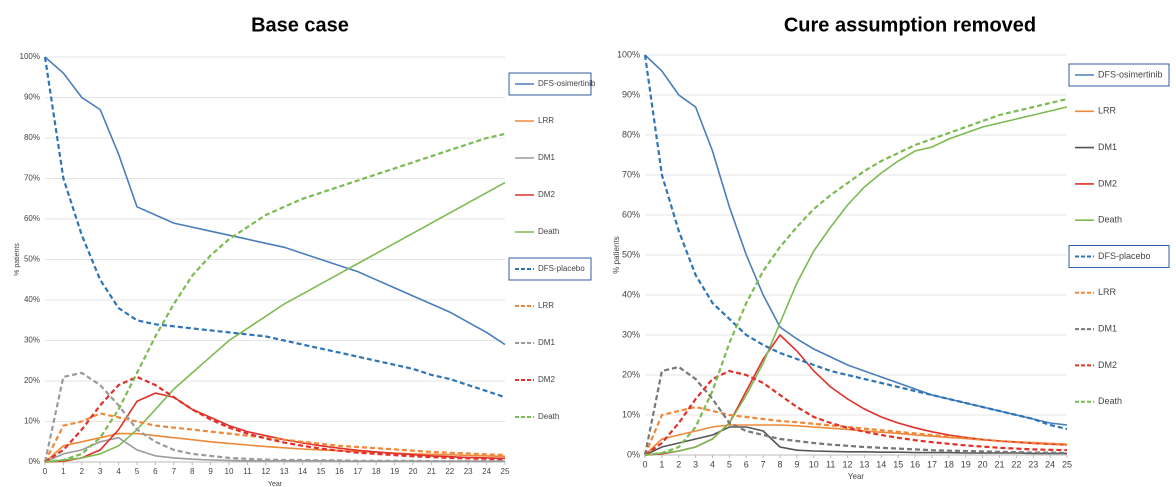 The image size is (1176, 487). Describe the element at coordinates (616, 254) in the screenshot. I see `y-axis-label: % patients` at that location.